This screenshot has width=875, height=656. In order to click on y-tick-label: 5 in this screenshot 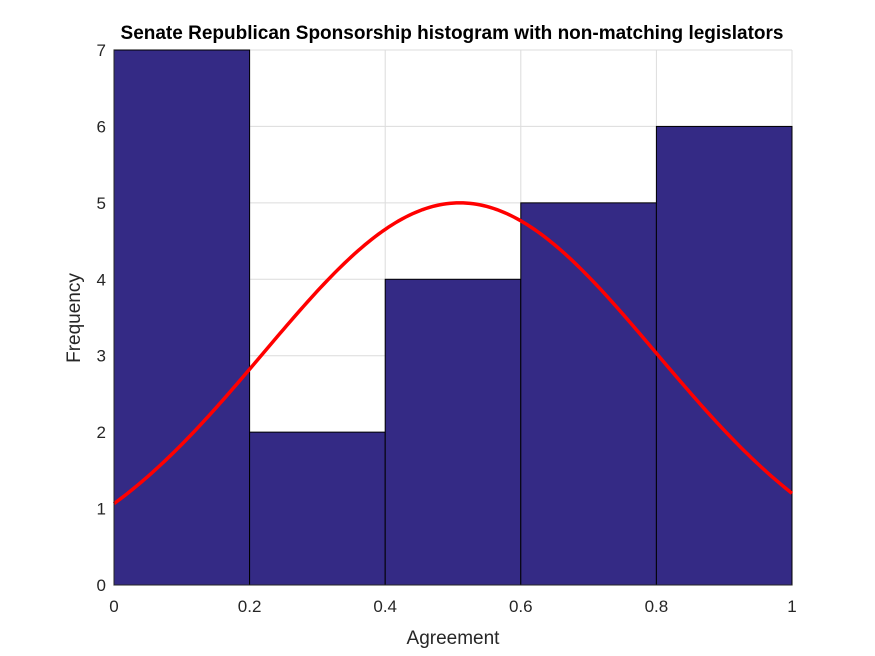, I will do `click(101, 203)`.